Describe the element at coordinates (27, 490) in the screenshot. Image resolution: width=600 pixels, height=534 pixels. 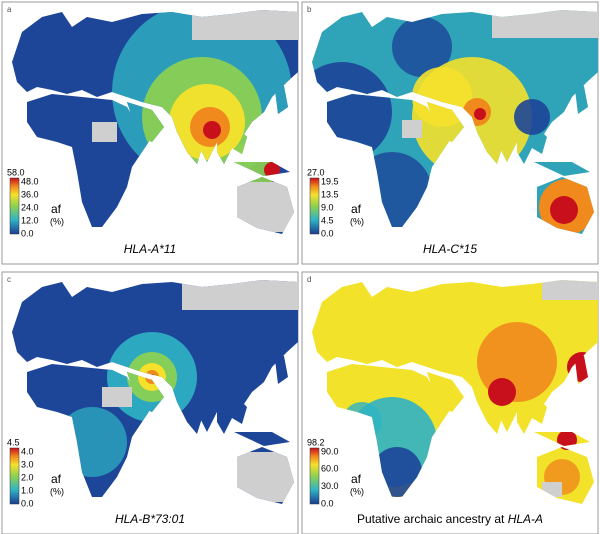
I see `legend-tick-label: 1.0` at that location.